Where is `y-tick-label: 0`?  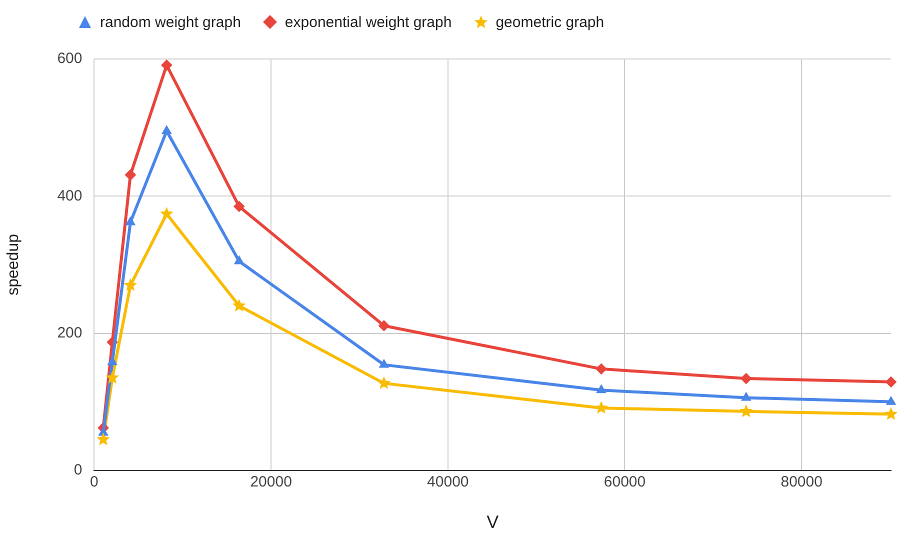 y-tick-label: 0 is located at coordinates (78, 470).